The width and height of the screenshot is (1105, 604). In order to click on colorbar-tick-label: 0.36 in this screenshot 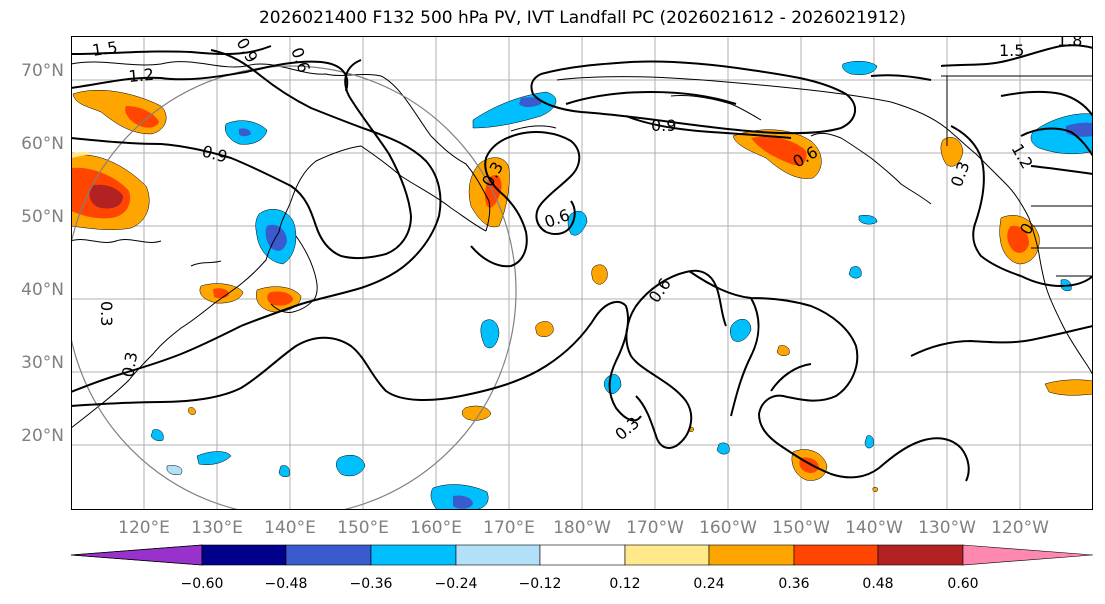, I will do `click(794, 584)`.